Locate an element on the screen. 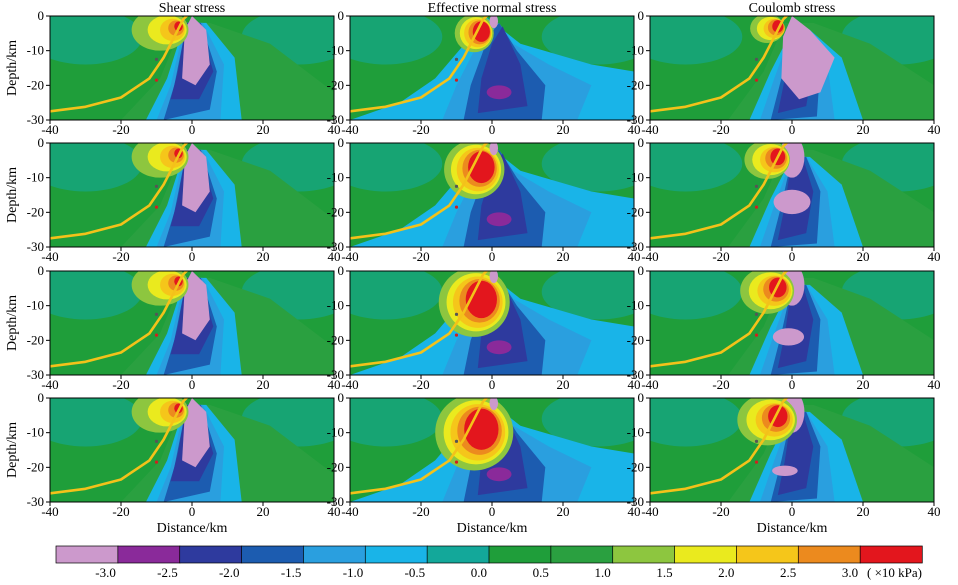  colorbar-tick-label: 0.0 is located at coordinates (479, 572).